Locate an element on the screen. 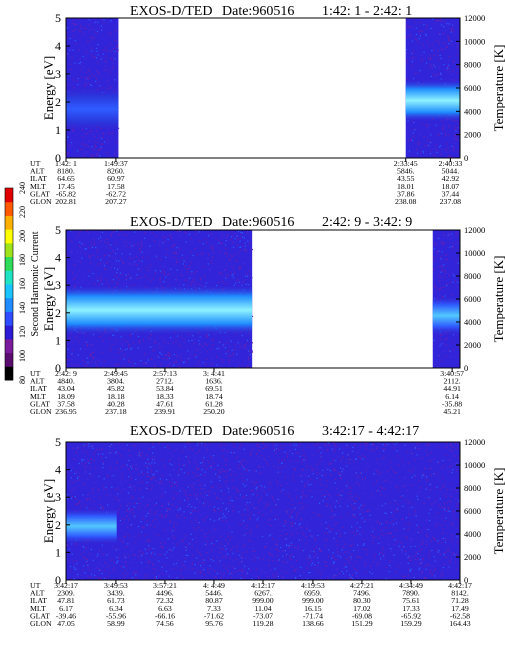 The height and width of the screenshot is (654, 505). orbit-value: 95.76 is located at coordinates (214, 623).